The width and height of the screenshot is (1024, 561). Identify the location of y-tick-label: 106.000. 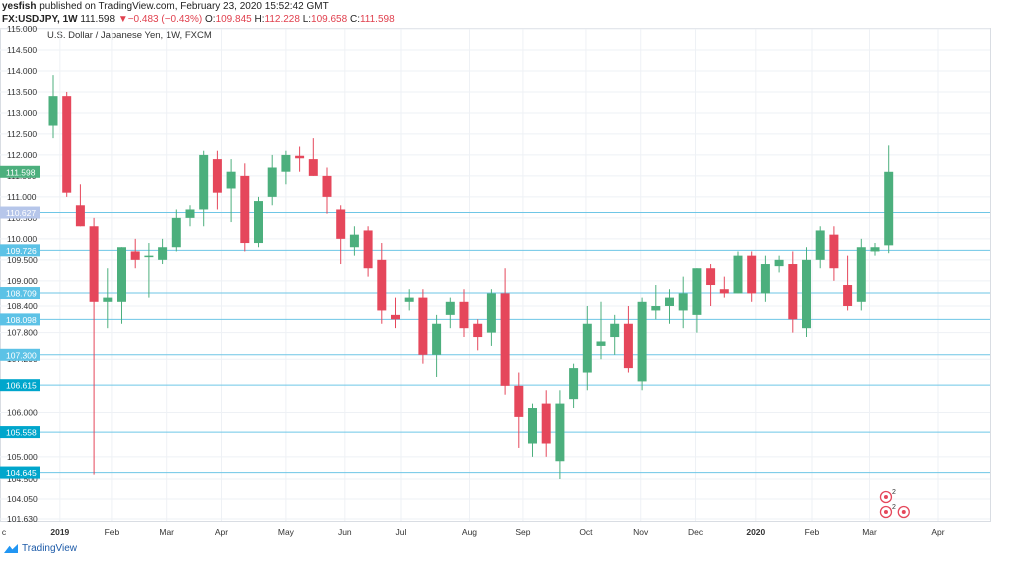
(22, 412).